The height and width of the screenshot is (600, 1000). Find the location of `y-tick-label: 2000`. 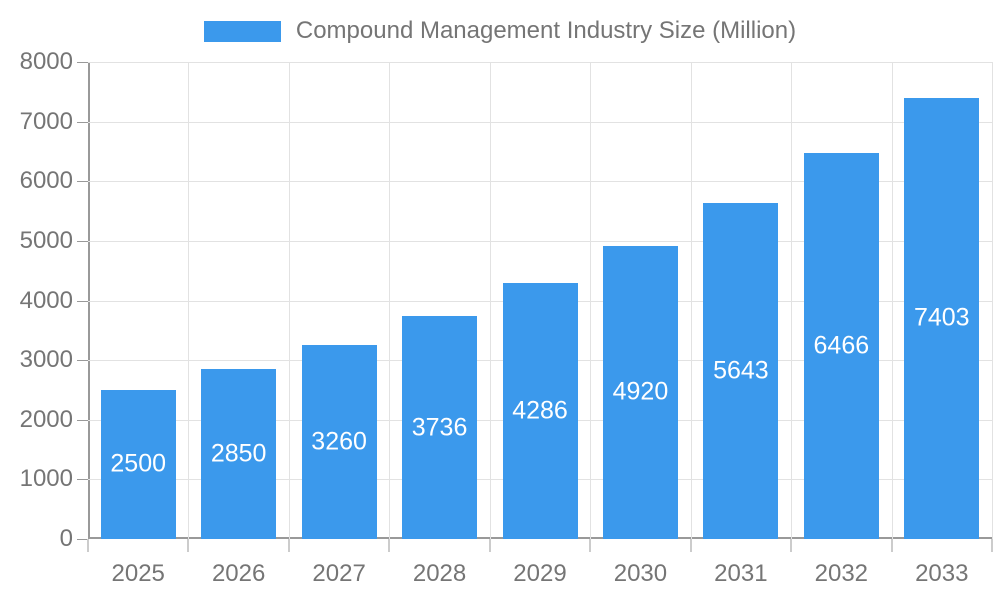

y-tick-label: 2000 is located at coordinates (46, 419).